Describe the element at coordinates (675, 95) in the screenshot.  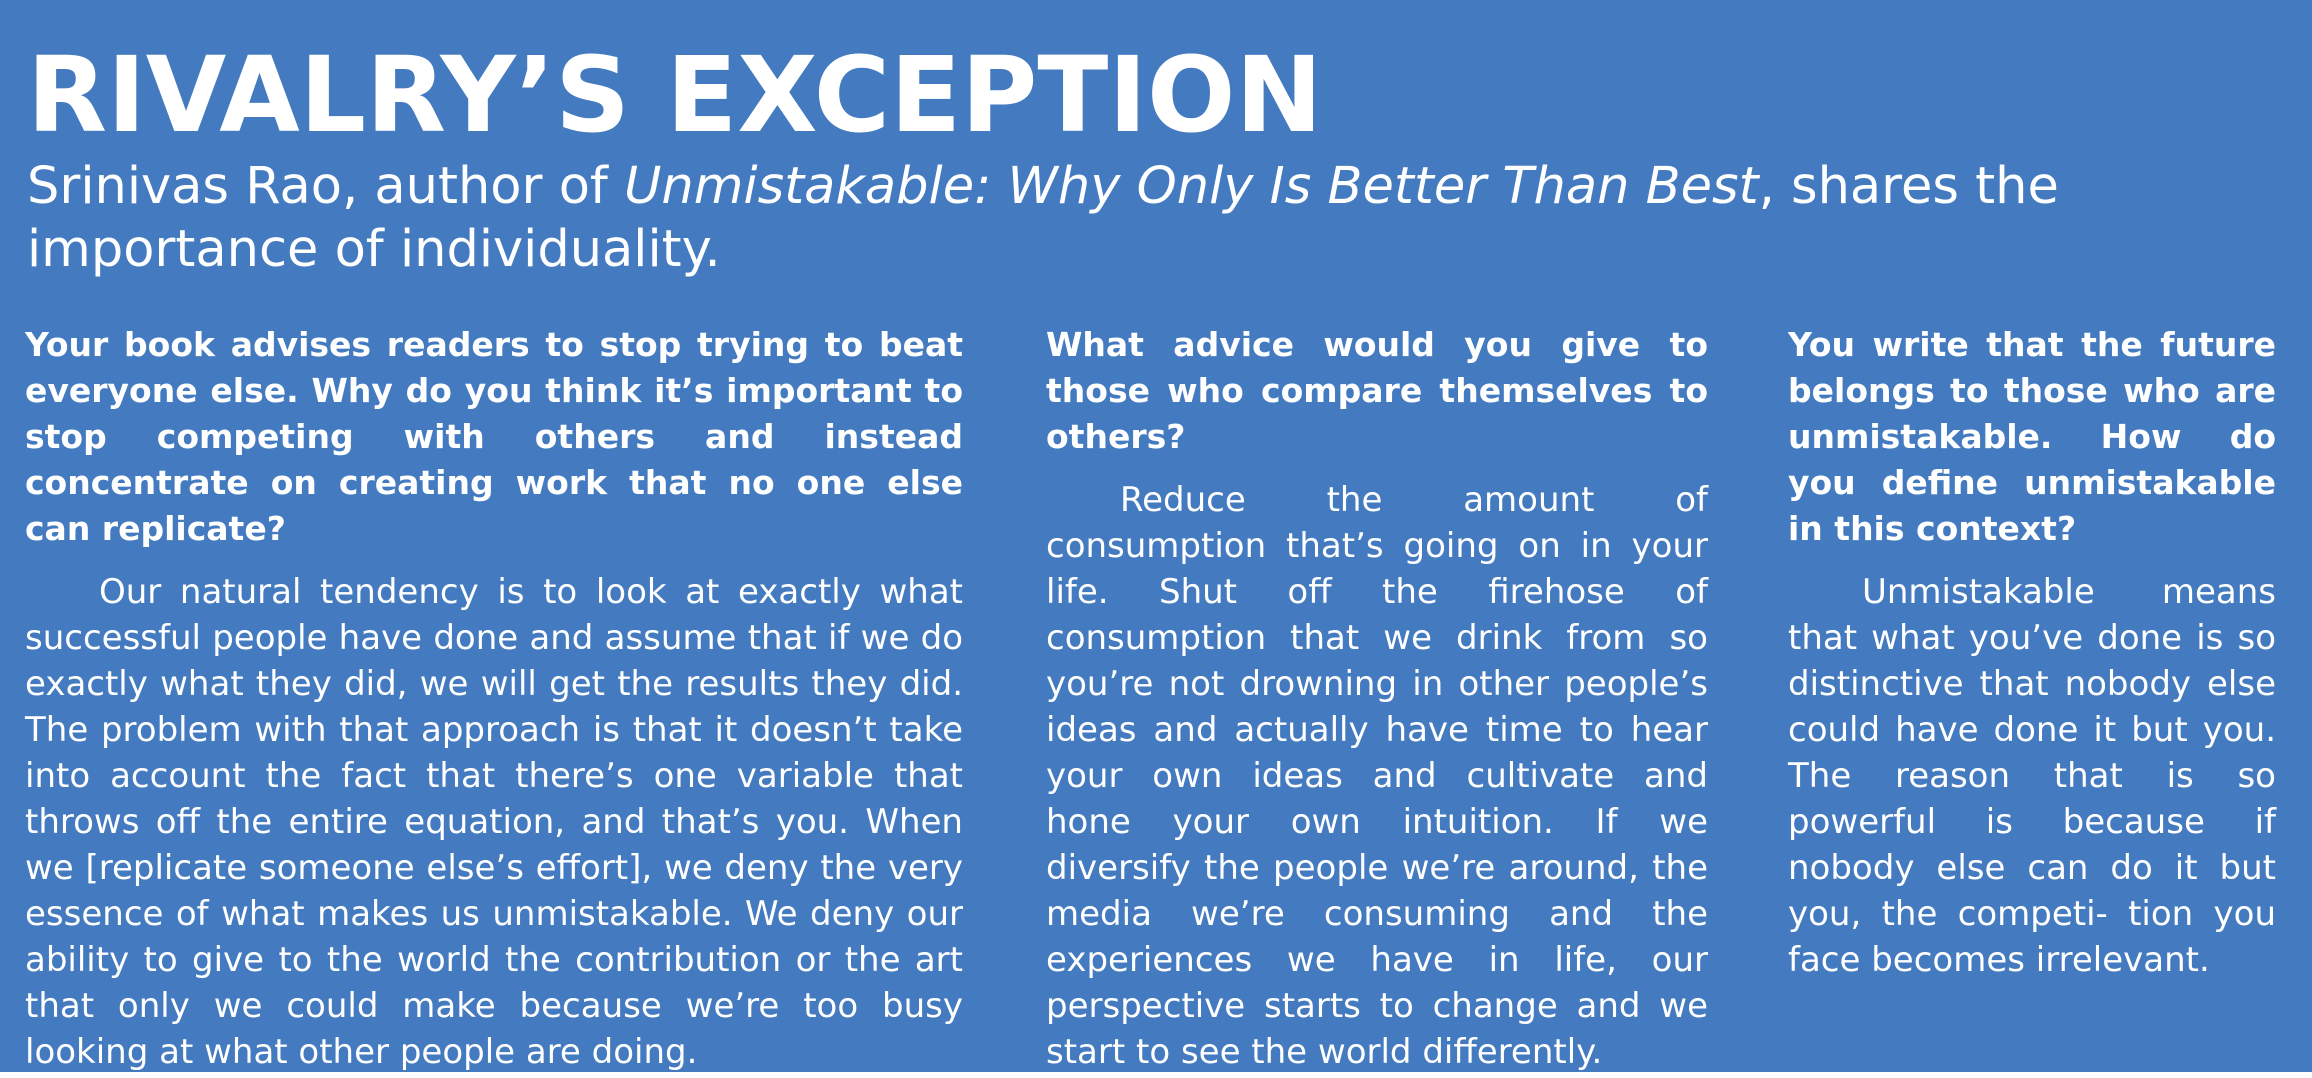
I see `article-title: RIVALRY’S EXCEPTION` at that location.